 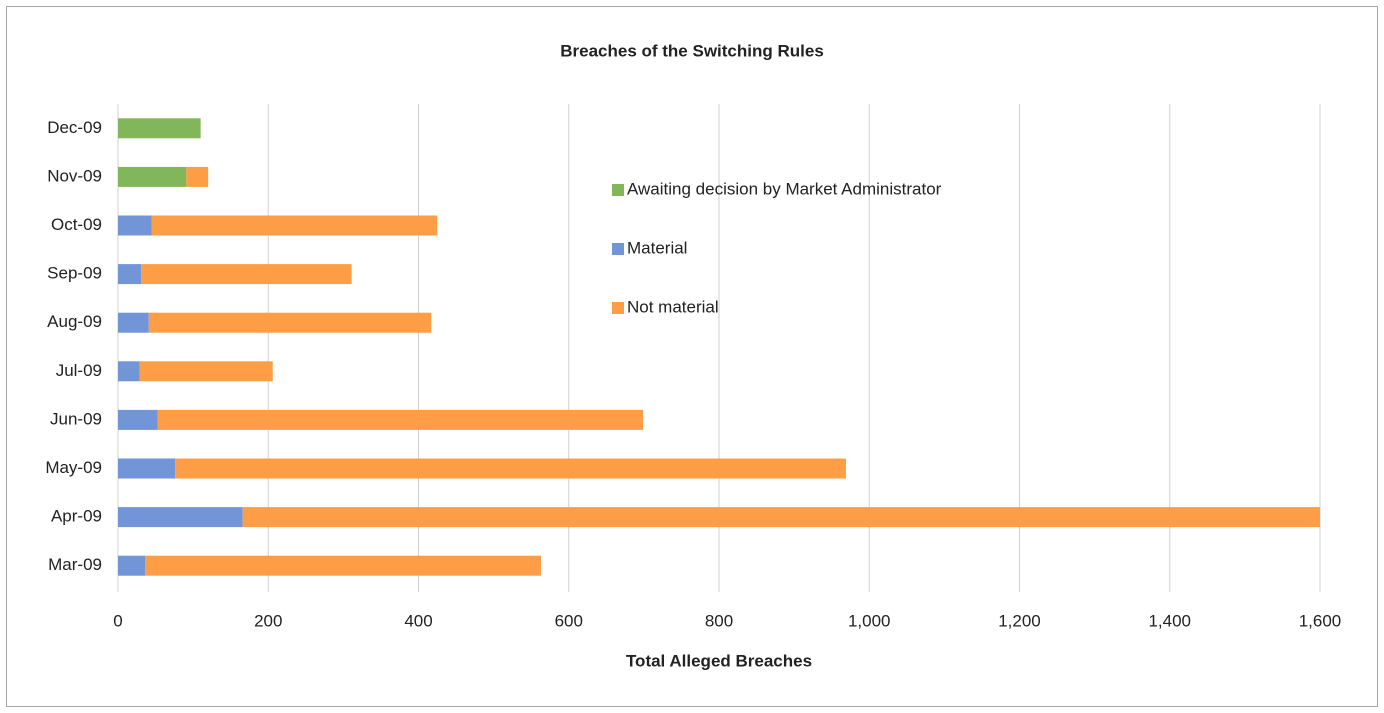 What do you see at coordinates (569, 620) in the screenshot?
I see `x-tick-label: 600` at bounding box center [569, 620].